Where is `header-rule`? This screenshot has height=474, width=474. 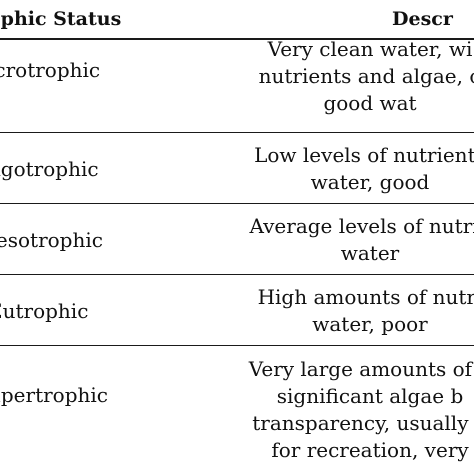
header-rule is located at coordinates (237, 39).